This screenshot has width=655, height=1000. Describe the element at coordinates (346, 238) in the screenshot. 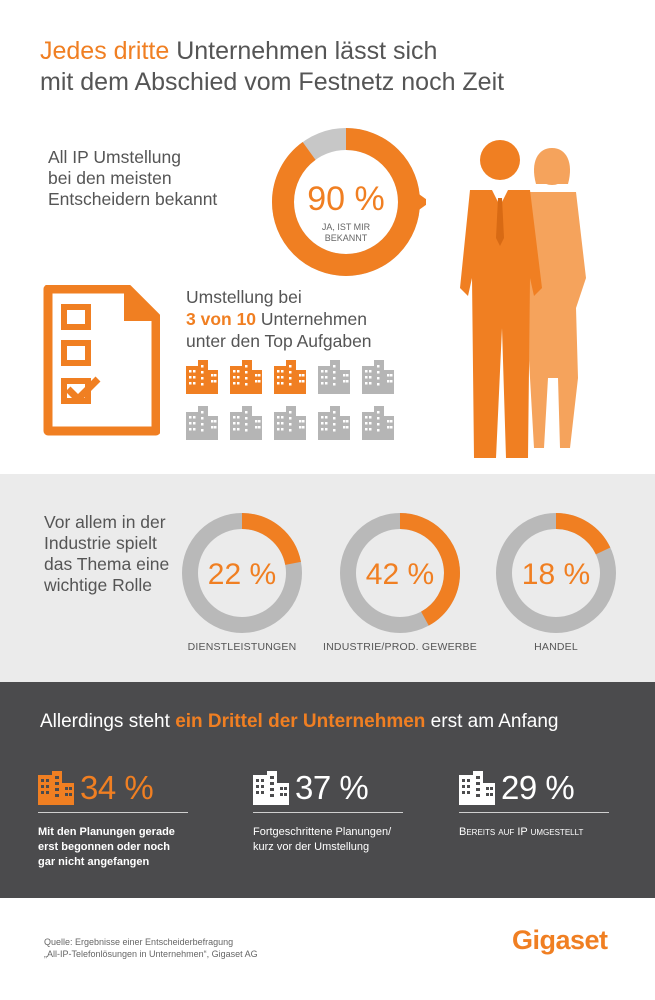

I see `awareness-donut-caption-2: BEKANNT` at that location.